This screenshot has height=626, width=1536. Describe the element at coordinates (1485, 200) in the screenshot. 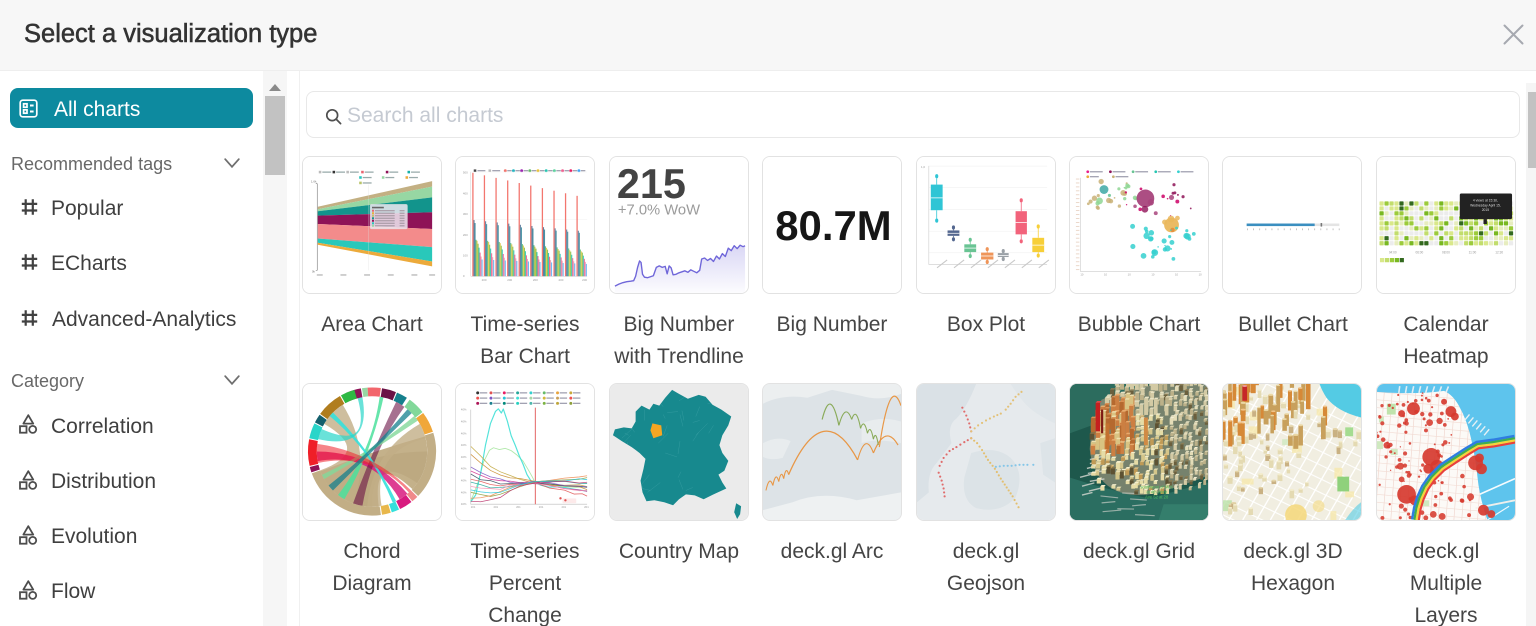

I see `svg-text: 4 views at 15:30,` at that location.